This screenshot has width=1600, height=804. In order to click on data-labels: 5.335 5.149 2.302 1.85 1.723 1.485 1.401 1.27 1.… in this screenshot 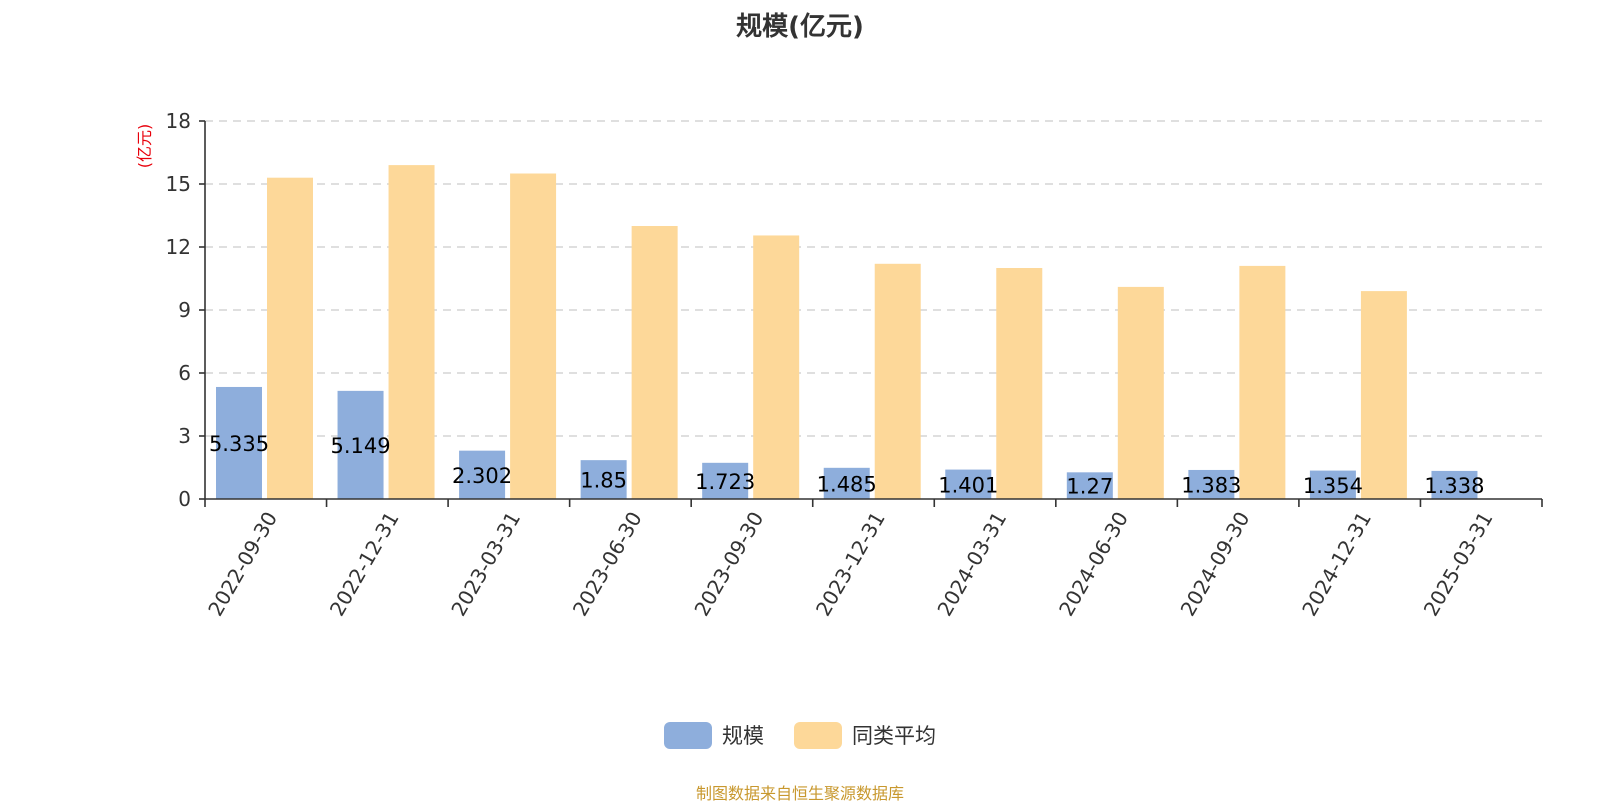, I will do `click(847, 465)`.